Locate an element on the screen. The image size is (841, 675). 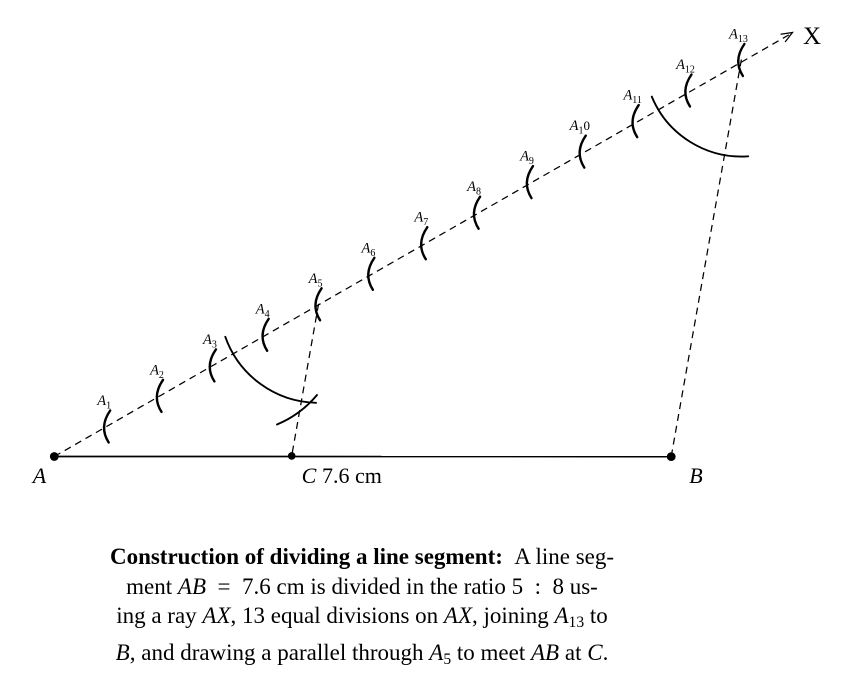
caption-run: , and drawing a parallel through is located at coordinates (280, 652).